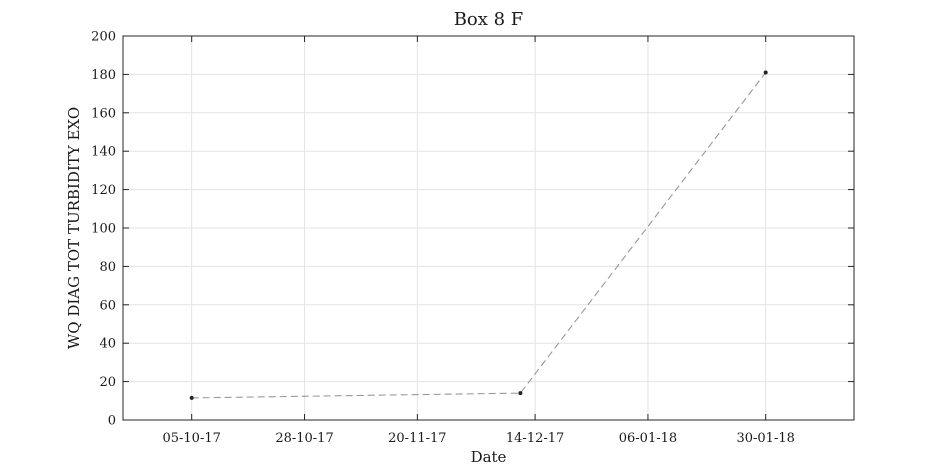 The height and width of the screenshot is (472, 945). I want to click on x-tick-label: 20-11-17, so click(417, 438).